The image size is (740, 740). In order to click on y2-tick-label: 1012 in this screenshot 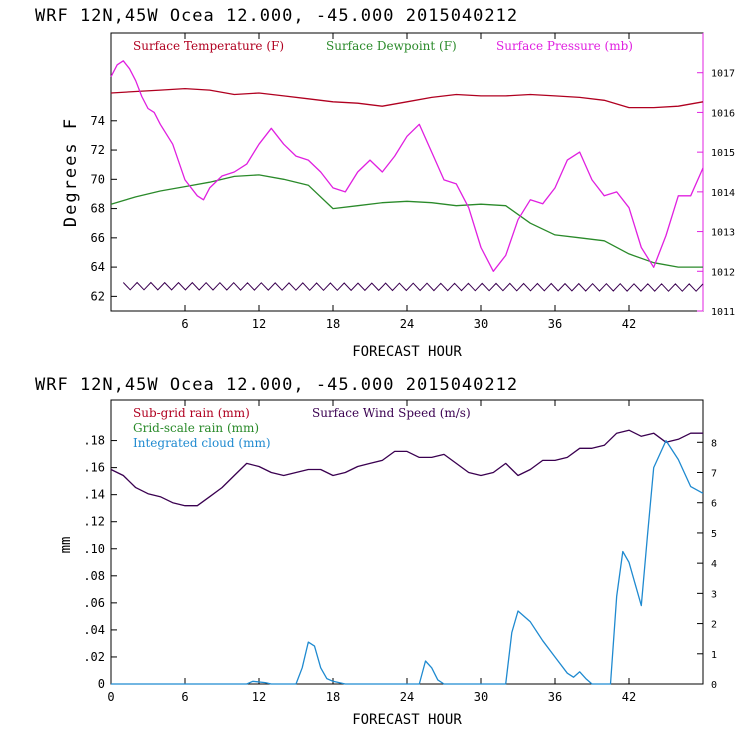, I will do `click(723, 272)`.